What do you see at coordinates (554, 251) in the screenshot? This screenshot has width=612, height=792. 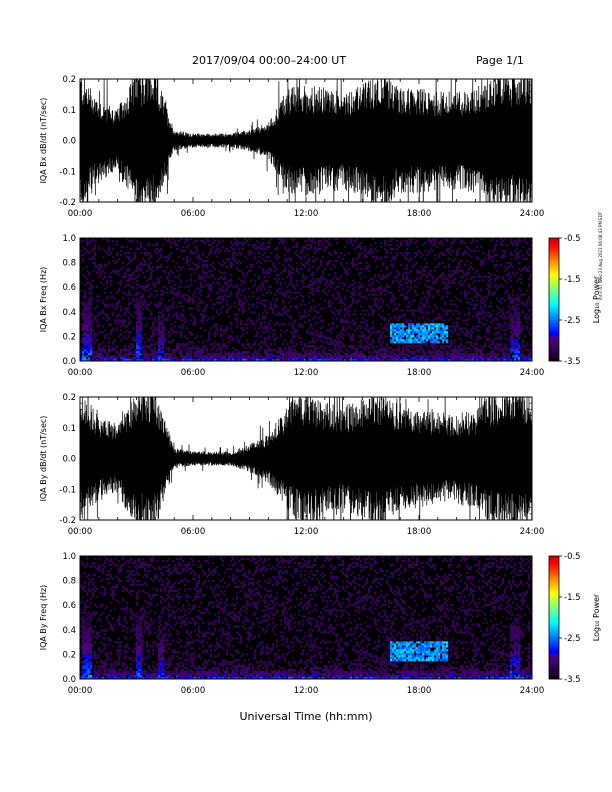 I see `colorbar-step` at bounding box center [554, 251].